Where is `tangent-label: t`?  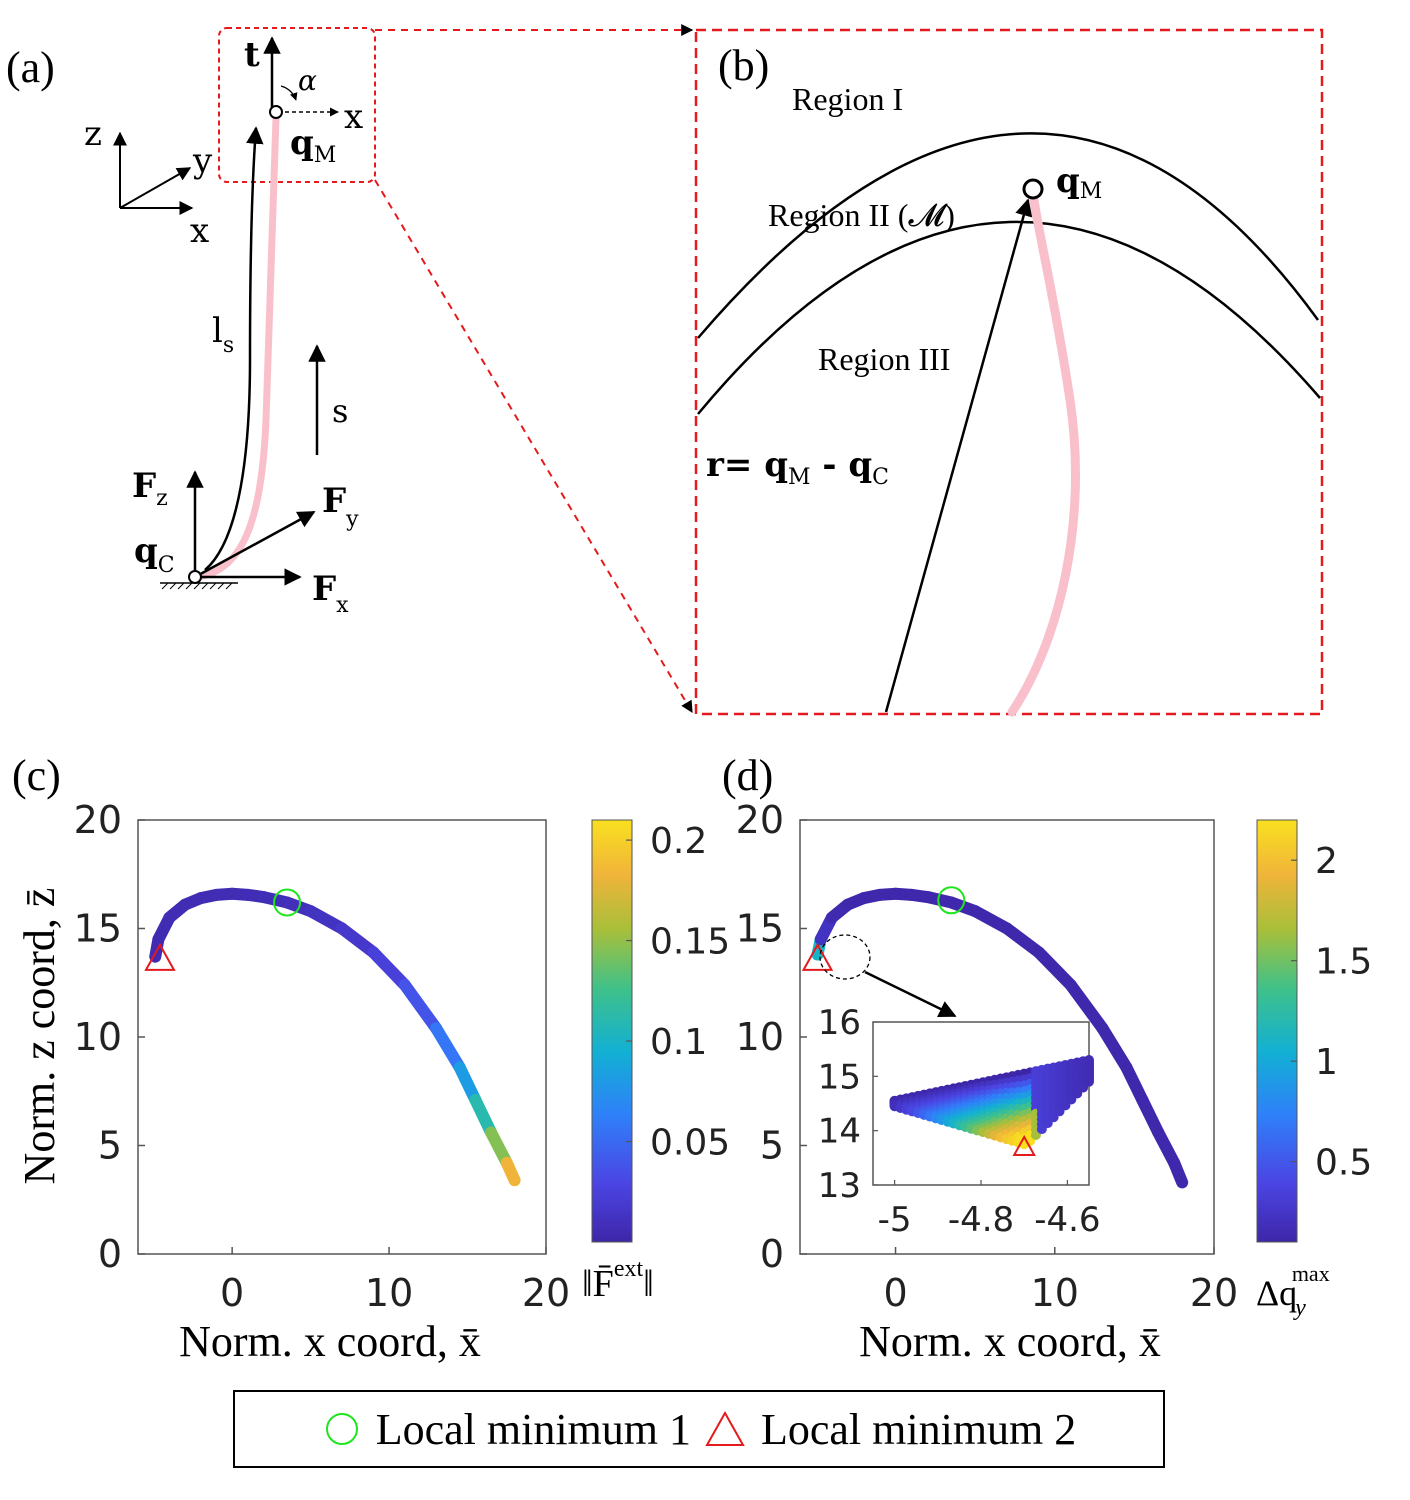 tangent-label: t is located at coordinates (252, 55).